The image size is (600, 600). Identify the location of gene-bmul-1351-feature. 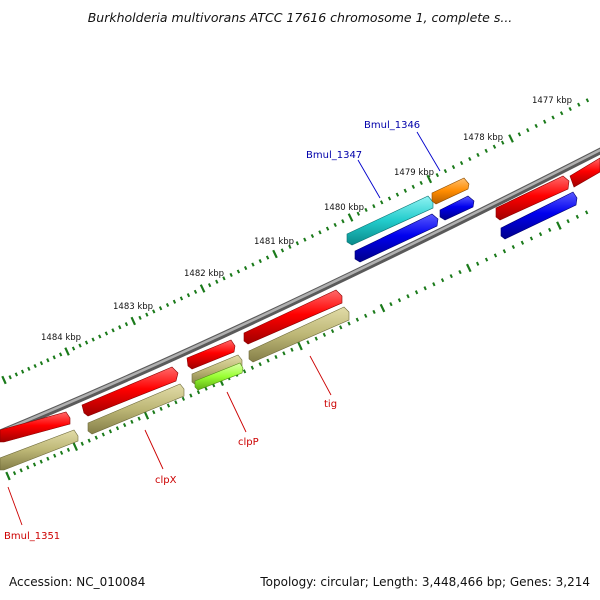
(39, 450).